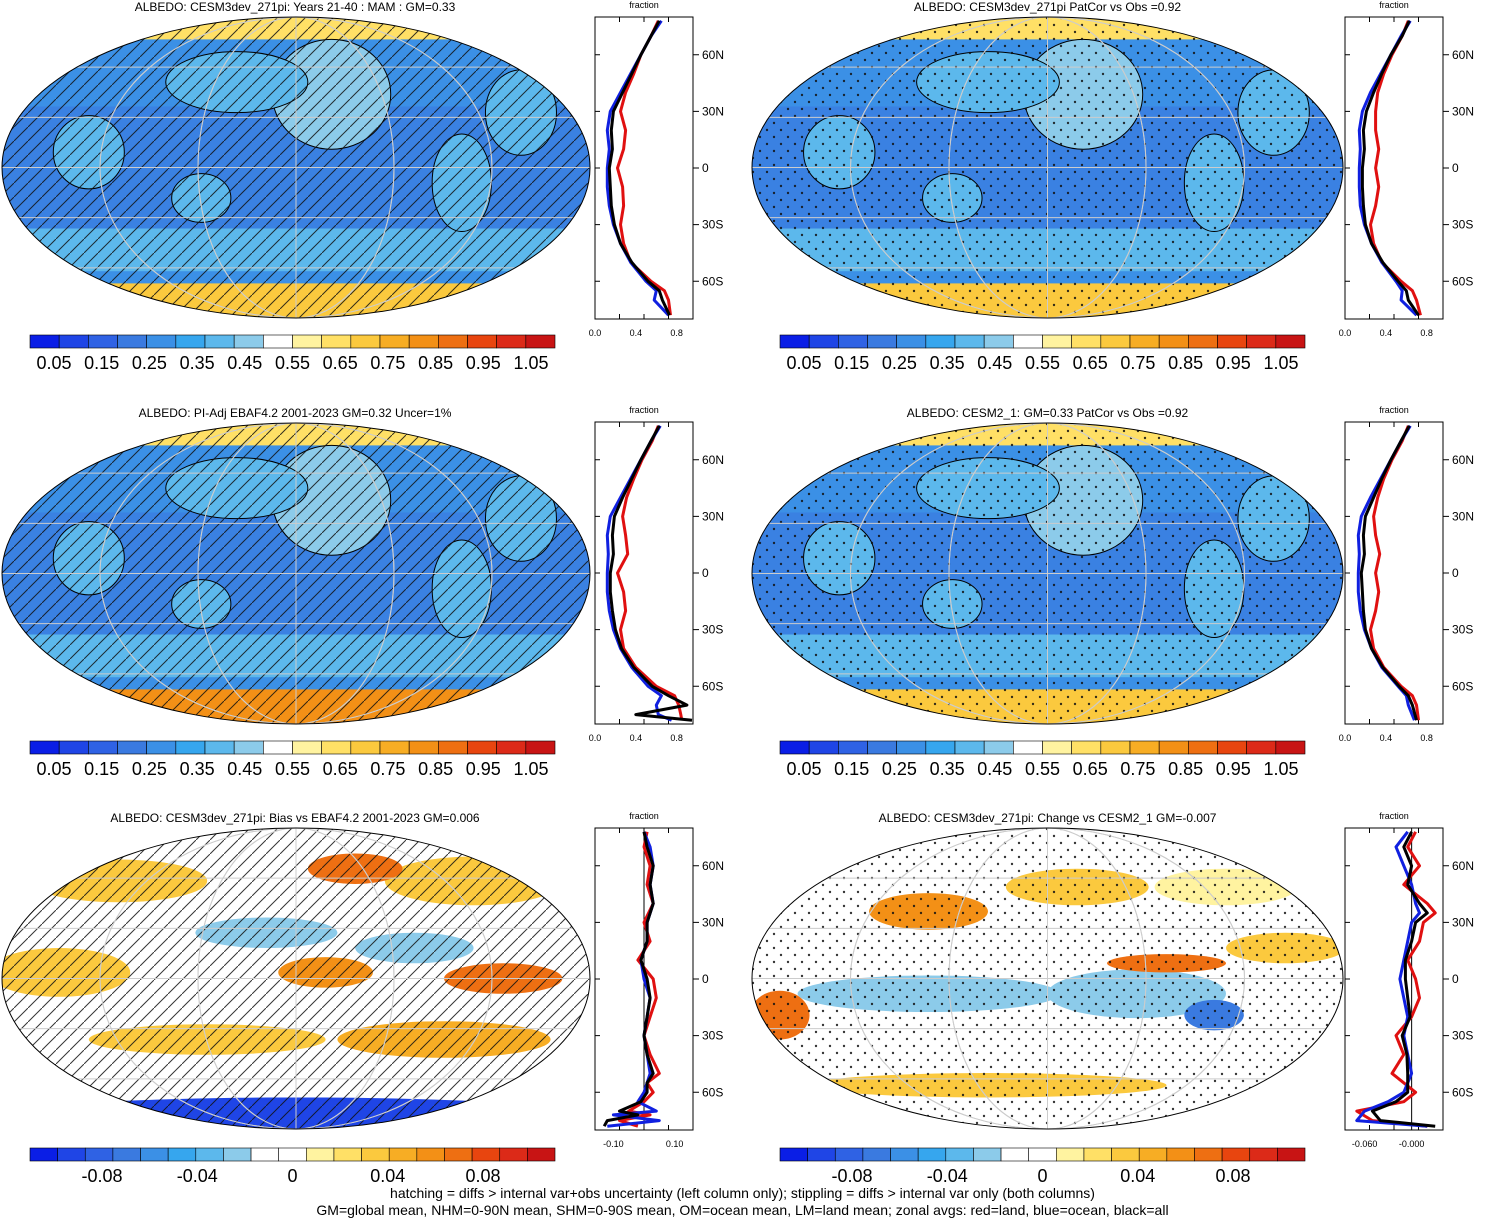  I want to click on zonal-average-plot-6: fraction -0.060 -0.000 60N 30N 0 30S 60S, so click(1409, 980).